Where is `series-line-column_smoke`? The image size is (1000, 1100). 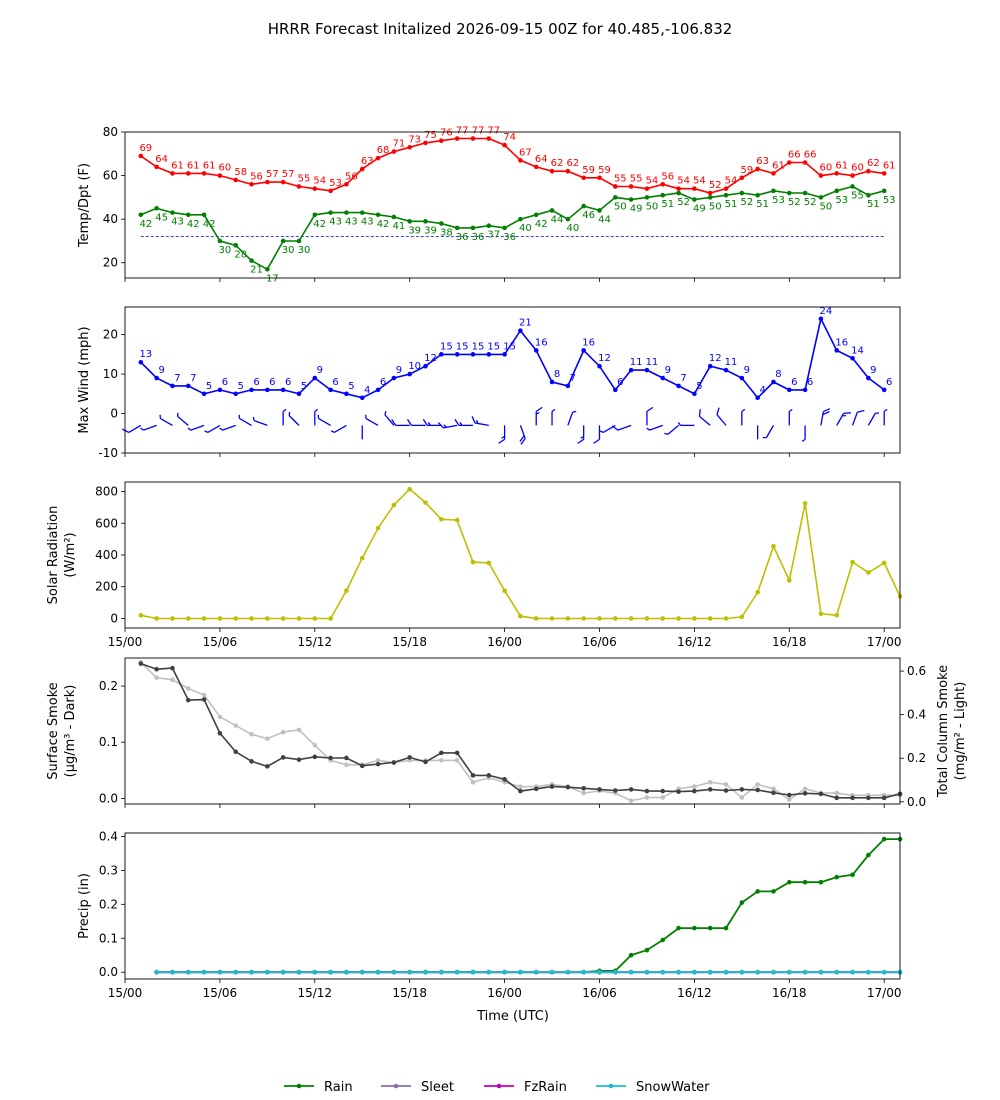
series-line-column_smoke is located at coordinates (520, 731).